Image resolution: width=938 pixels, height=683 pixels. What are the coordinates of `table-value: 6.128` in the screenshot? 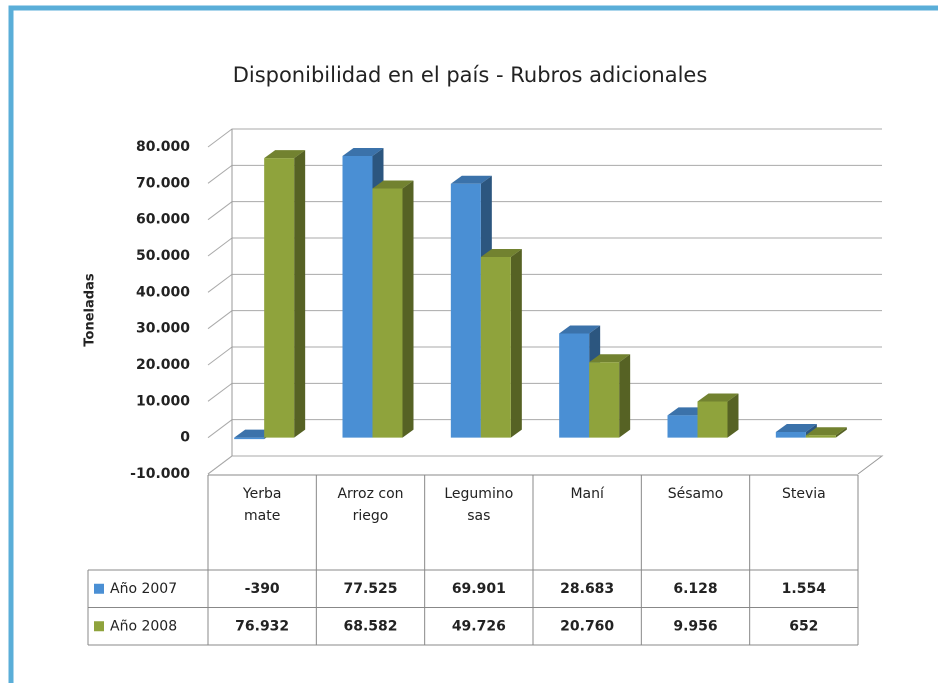 It's located at (695, 589).